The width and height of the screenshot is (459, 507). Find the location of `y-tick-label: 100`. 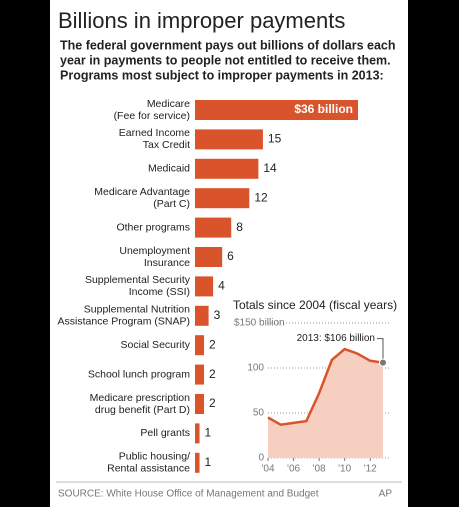

y-tick-label: 100 is located at coordinates (255, 368).